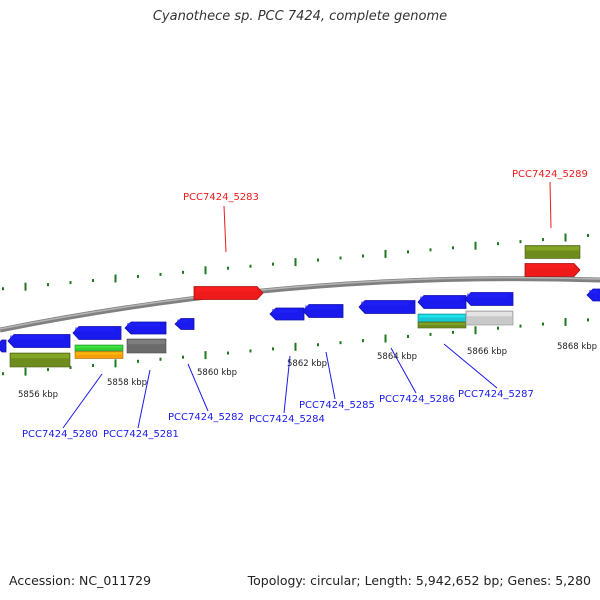 The image size is (600, 600). I want to click on gene-label: PCC7424_5281, so click(141, 434).